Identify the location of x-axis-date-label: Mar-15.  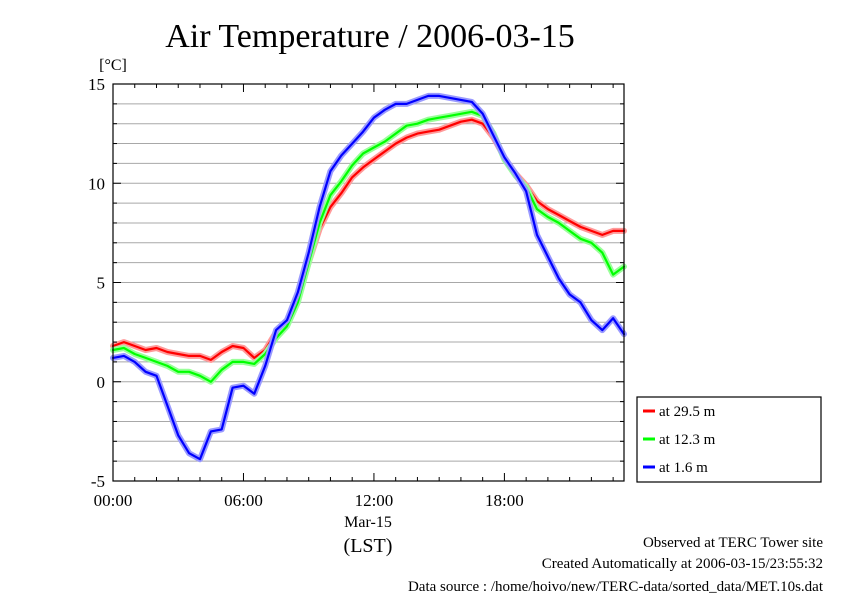
(368, 522).